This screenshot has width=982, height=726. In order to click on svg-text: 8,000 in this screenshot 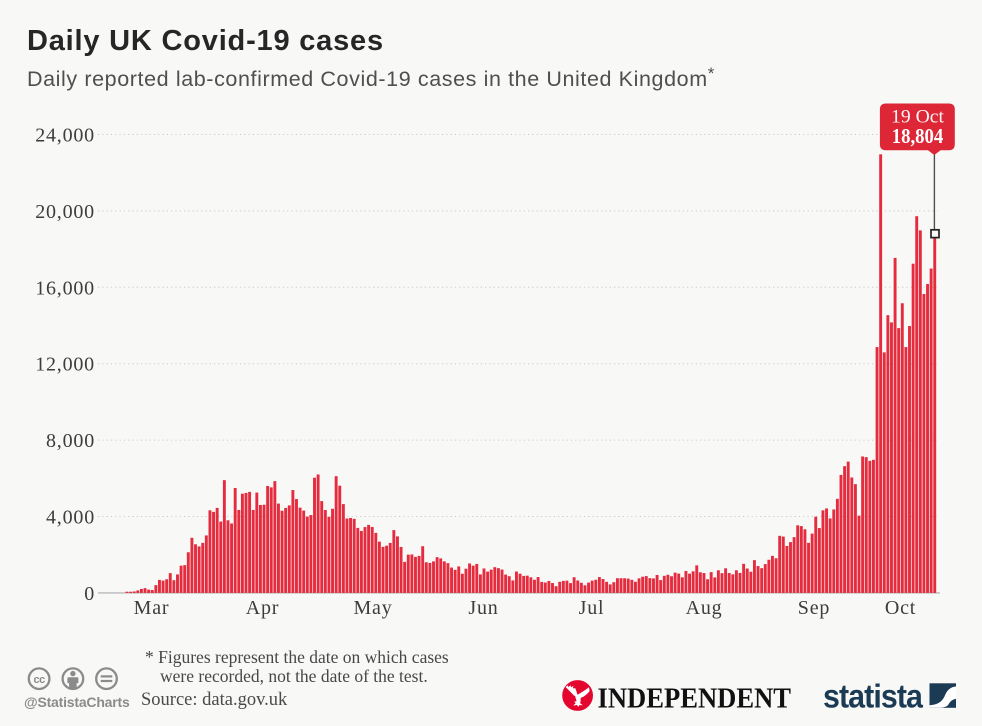, I will do `click(70, 441)`.